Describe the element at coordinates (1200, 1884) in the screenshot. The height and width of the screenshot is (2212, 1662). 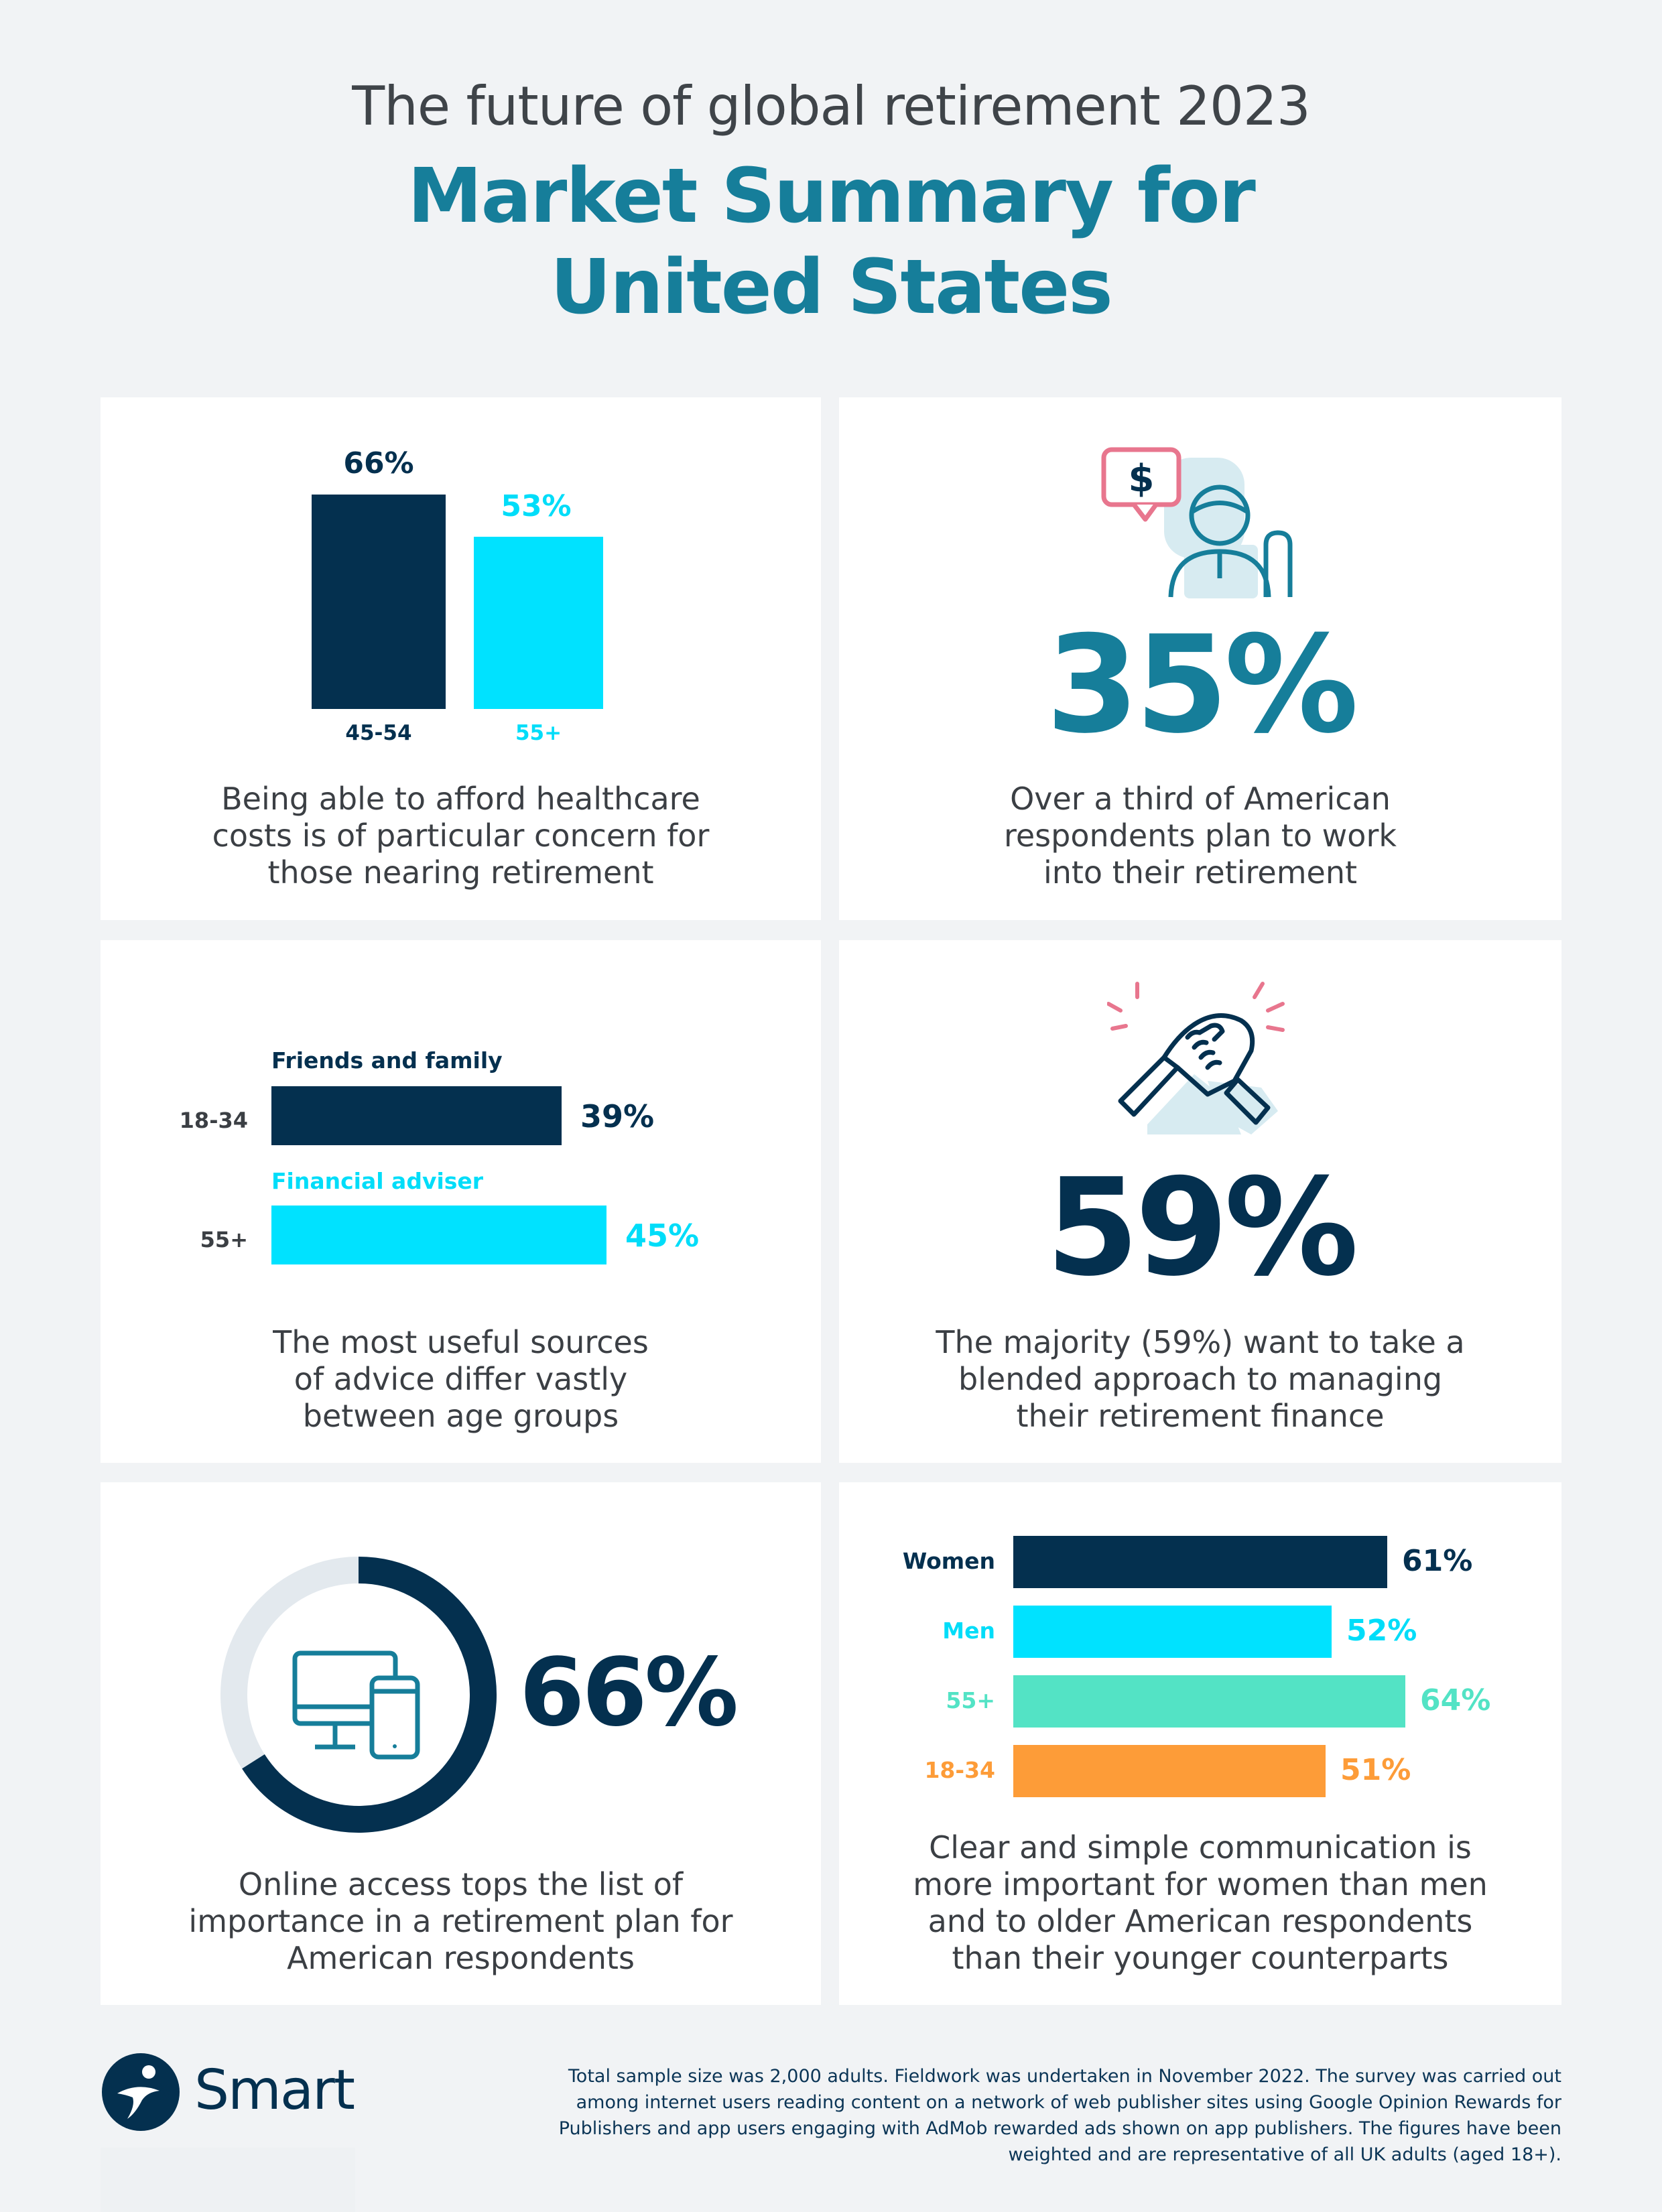
I see `caption-line: more important for women than men` at that location.